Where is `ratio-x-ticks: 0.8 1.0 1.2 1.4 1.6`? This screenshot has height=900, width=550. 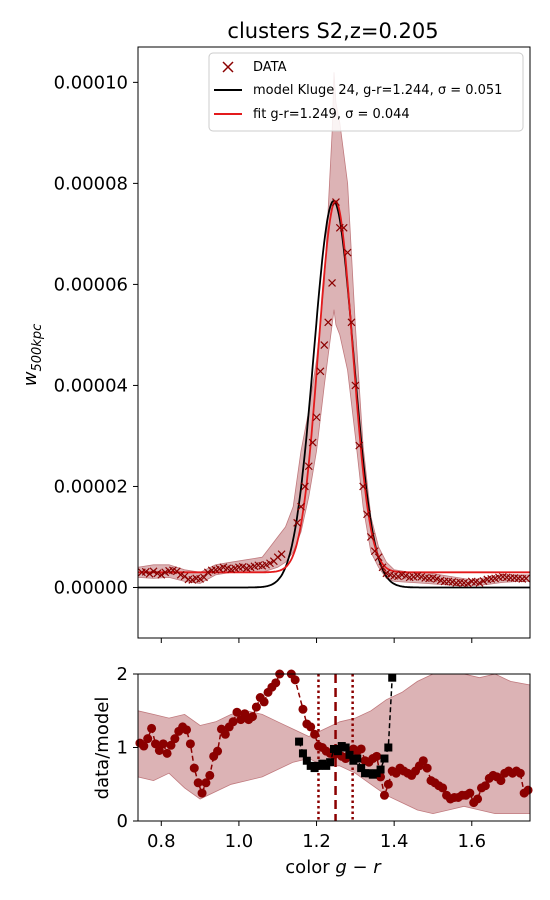 ratio-x-ticks: 0.8 1.0 1.2 1.4 1.6 is located at coordinates (316, 836).